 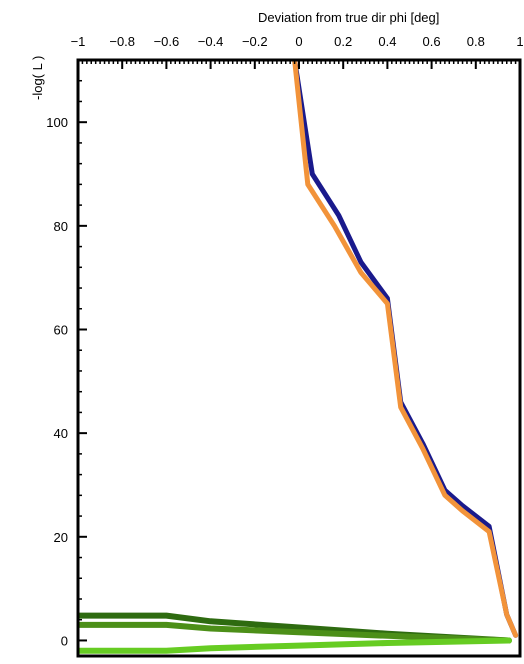 I want to click on y-tick-label: 60, so click(x=61, y=329).